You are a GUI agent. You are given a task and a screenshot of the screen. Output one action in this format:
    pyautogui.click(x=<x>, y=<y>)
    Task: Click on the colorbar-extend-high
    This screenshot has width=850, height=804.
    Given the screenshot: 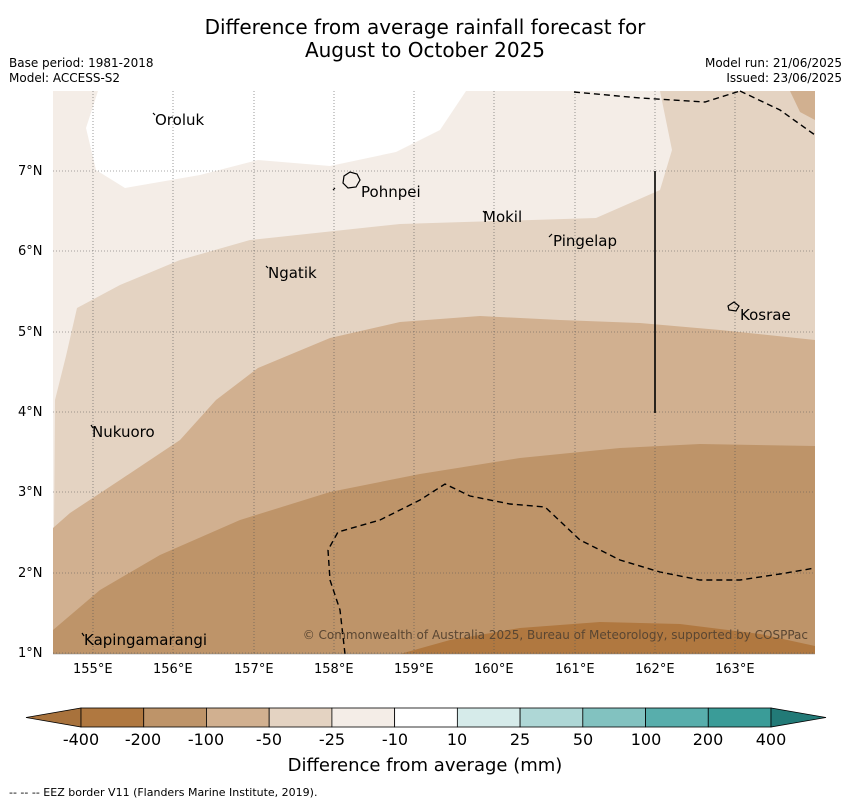 What is the action you would take?
    pyautogui.click(x=798, y=717)
    